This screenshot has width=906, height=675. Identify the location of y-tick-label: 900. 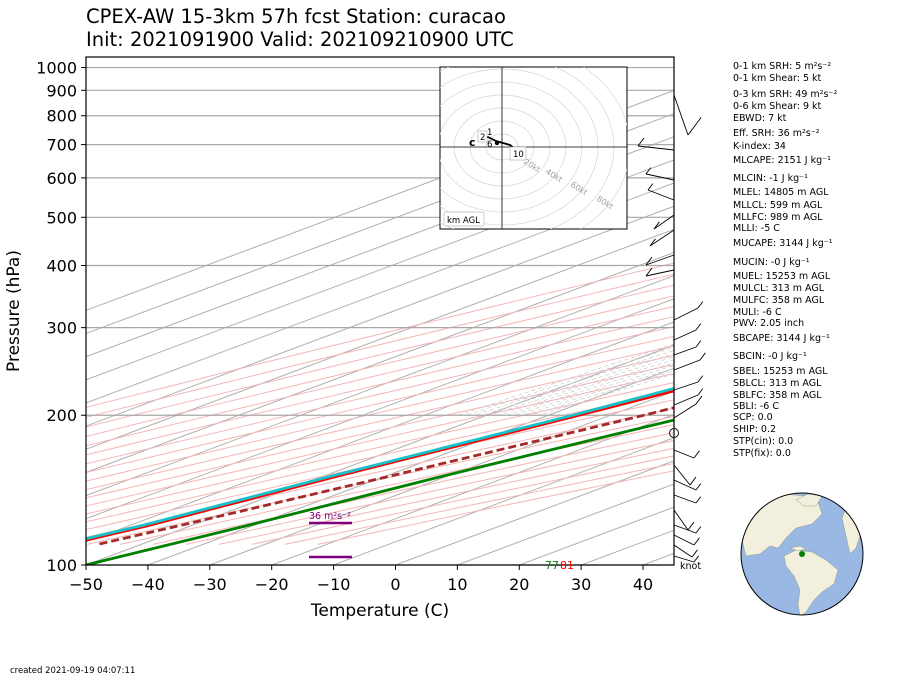
(61, 90).